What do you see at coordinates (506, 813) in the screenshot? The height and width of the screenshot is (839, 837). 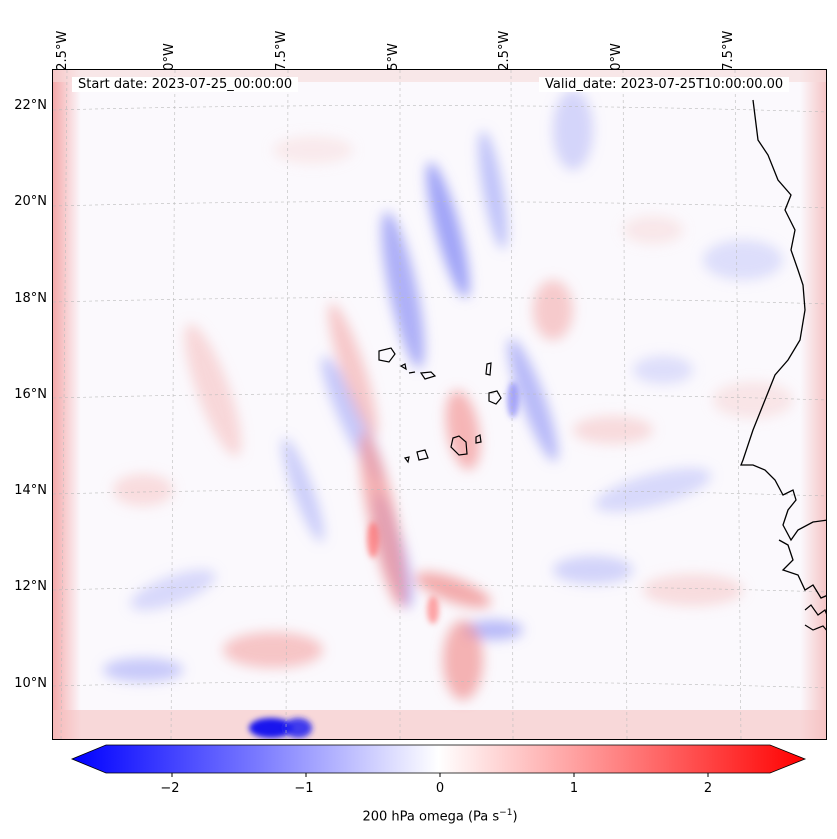 I see `colorbar-title-unit-exponent: −1` at bounding box center [506, 813].